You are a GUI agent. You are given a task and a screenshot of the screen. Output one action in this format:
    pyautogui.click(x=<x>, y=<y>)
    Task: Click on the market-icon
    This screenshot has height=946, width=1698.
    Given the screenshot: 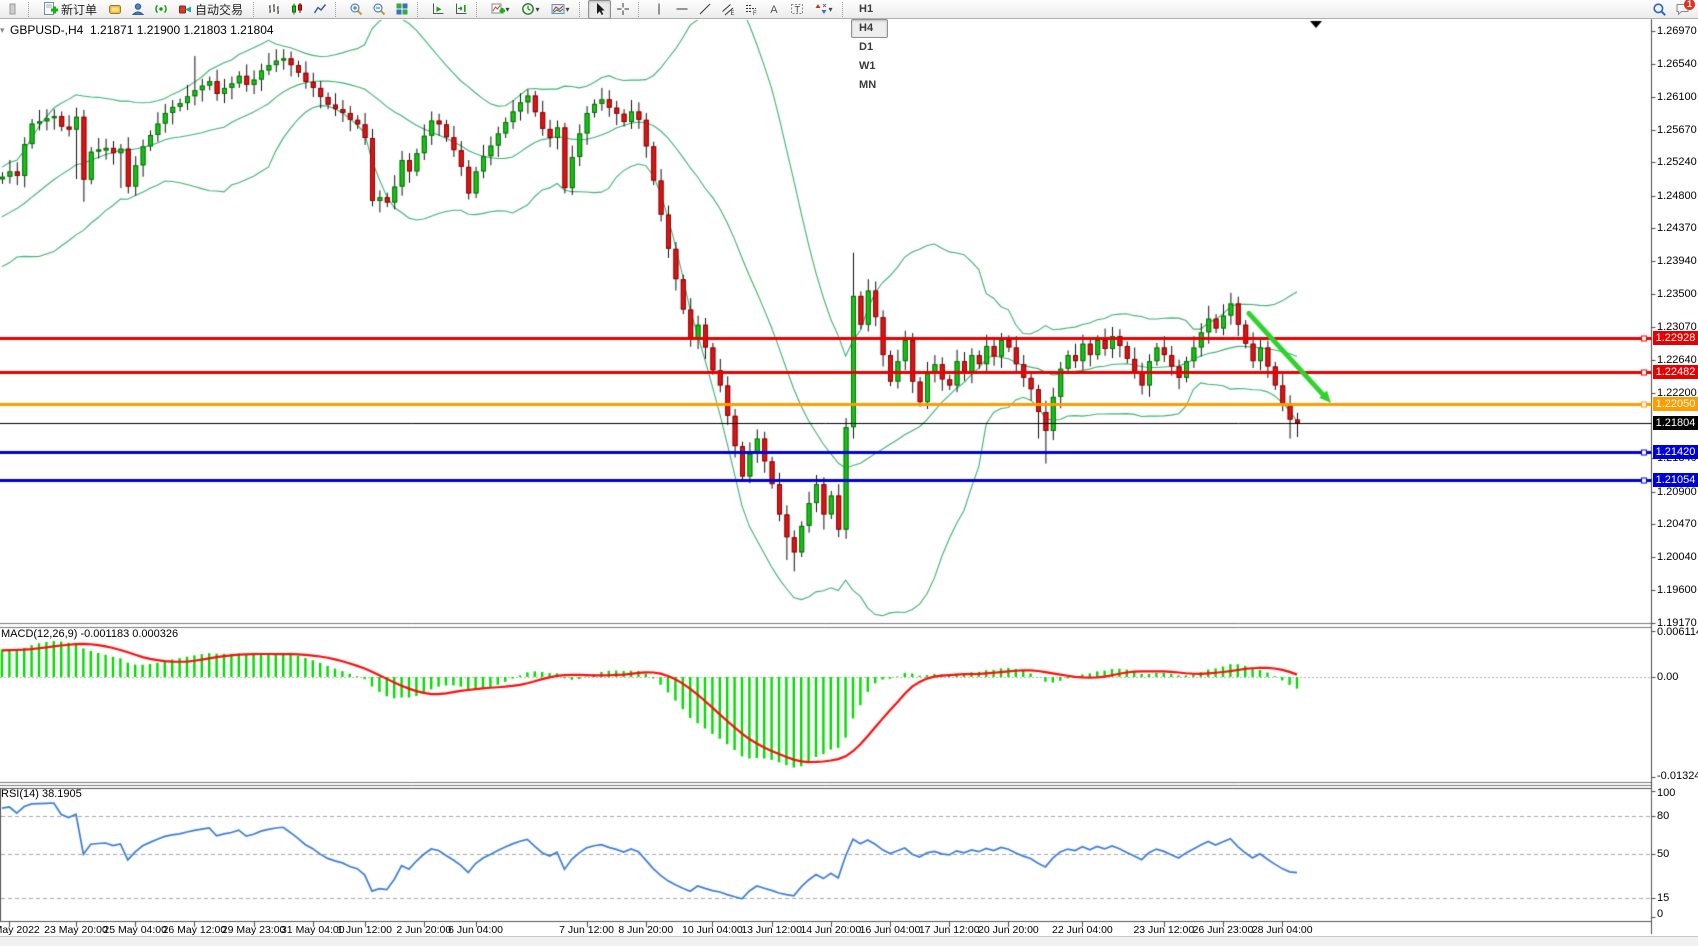 What is the action you would take?
    pyautogui.click(x=114, y=9)
    